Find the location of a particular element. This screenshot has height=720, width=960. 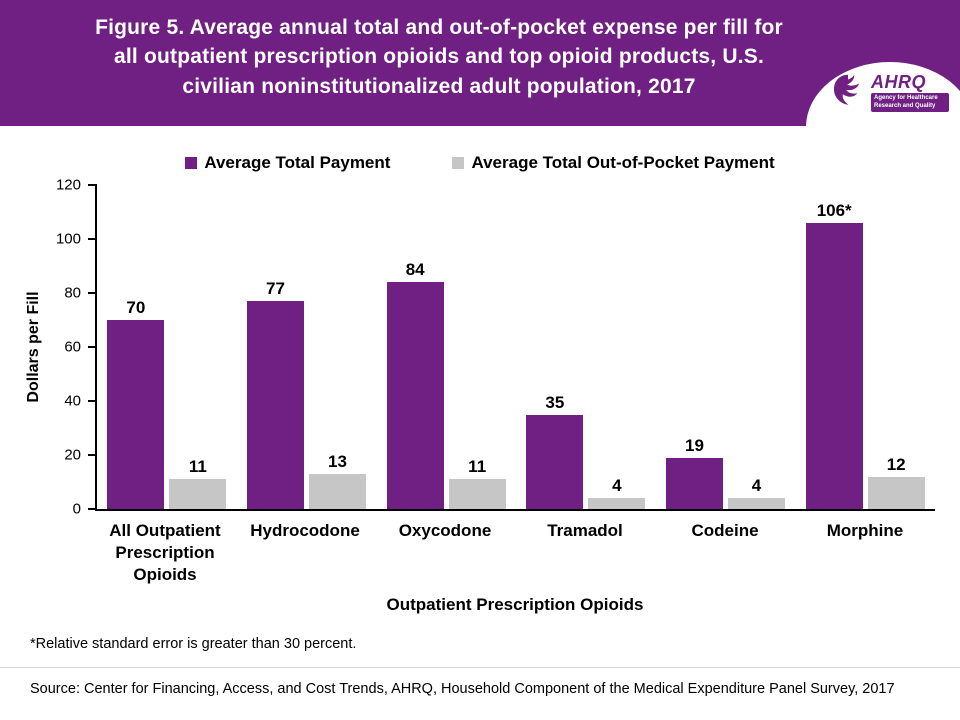

bar-with-label: 70 is located at coordinates (136, 347).